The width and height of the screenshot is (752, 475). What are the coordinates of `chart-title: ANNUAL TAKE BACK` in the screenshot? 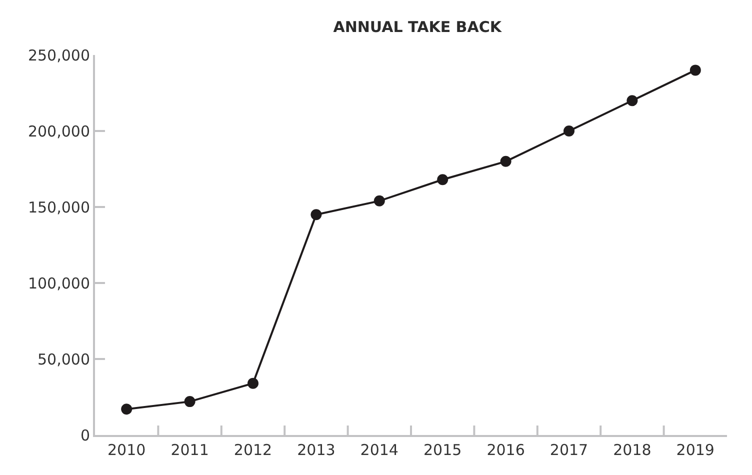 It's located at (418, 27).